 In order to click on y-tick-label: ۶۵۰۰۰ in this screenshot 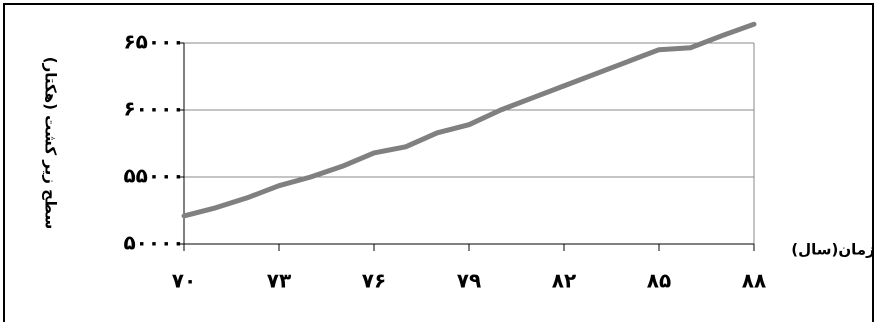, I will do `click(153, 42)`.